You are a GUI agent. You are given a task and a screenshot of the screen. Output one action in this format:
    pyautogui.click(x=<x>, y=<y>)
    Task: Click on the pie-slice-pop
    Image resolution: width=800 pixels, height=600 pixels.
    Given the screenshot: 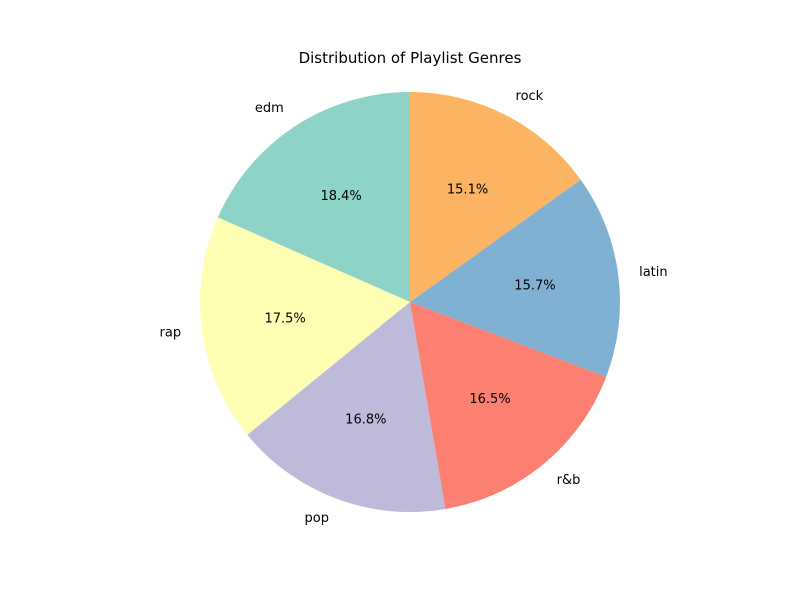 What is the action you would take?
    pyautogui.click(x=346, y=407)
    